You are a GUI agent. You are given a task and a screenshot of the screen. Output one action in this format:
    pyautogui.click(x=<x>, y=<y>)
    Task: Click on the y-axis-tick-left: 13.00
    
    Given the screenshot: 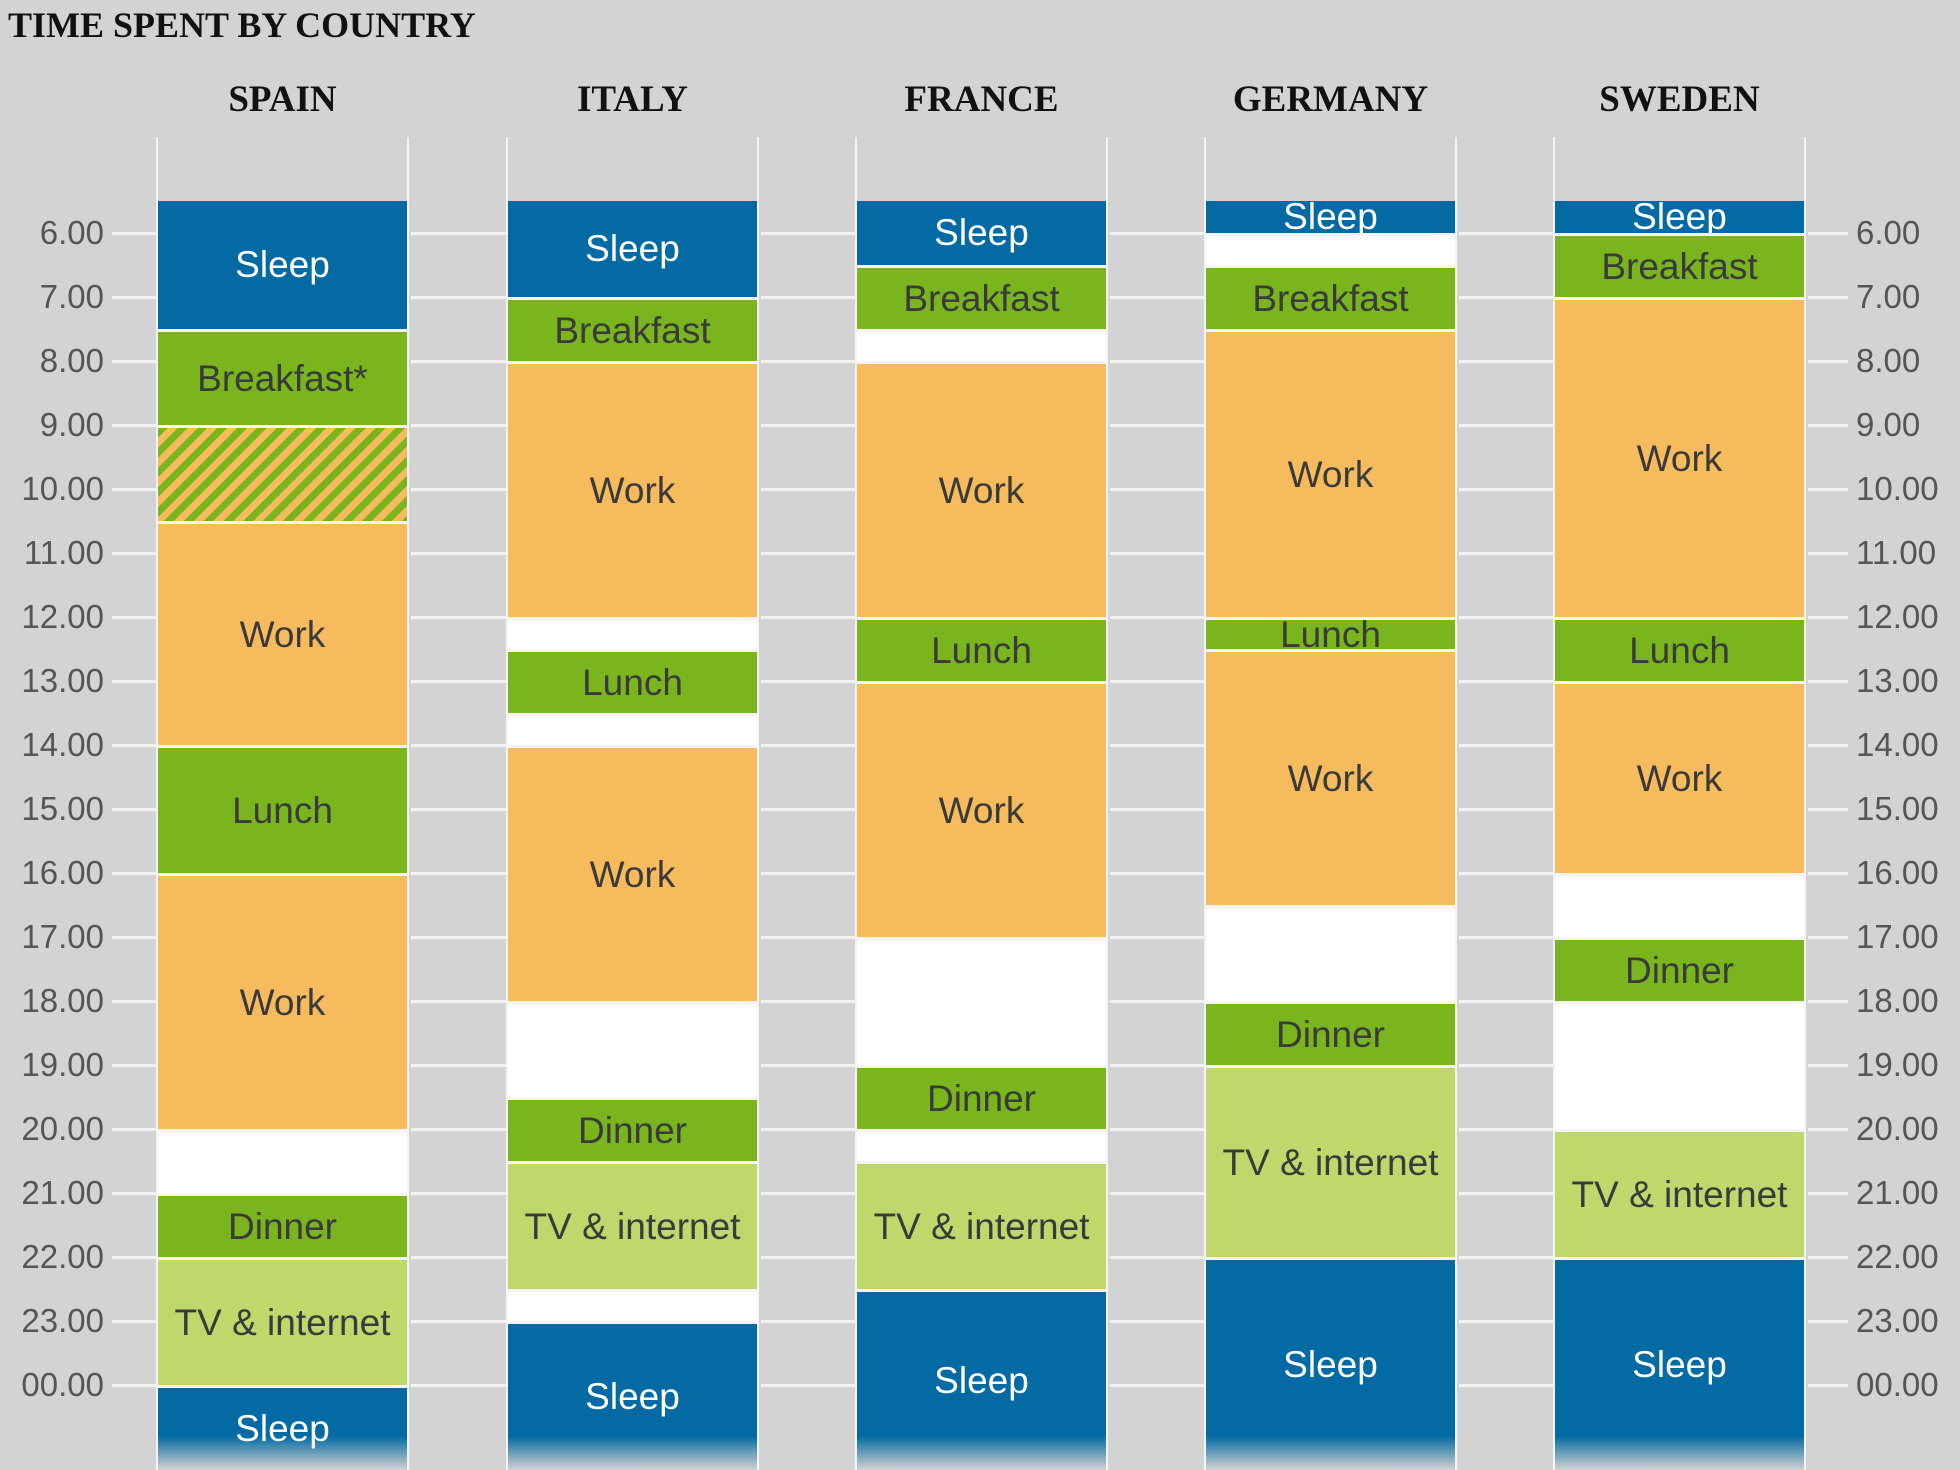 What is the action you would take?
    pyautogui.click(x=62, y=680)
    